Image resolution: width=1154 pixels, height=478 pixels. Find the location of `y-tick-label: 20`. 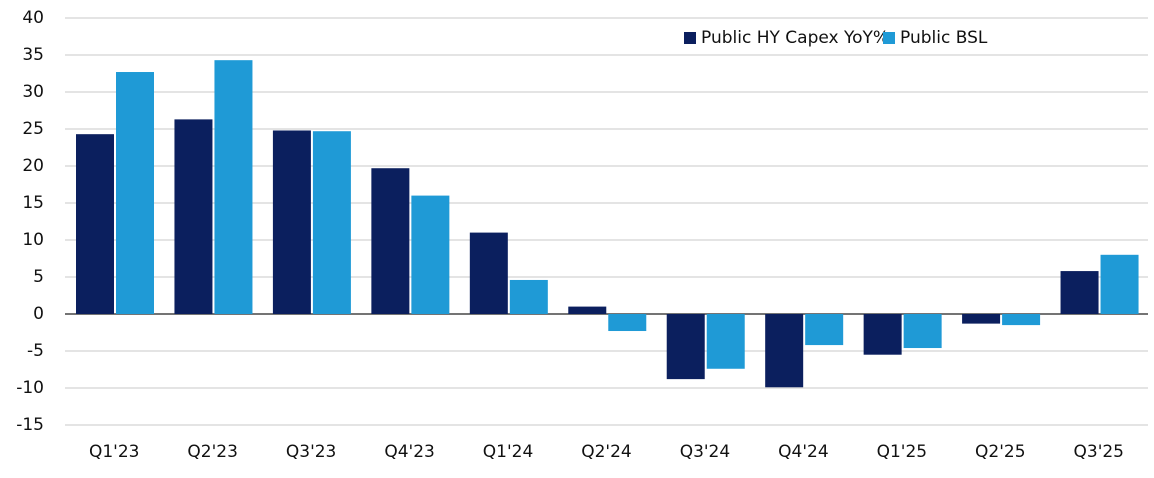

y-tick-label: 20 is located at coordinates (33, 166).